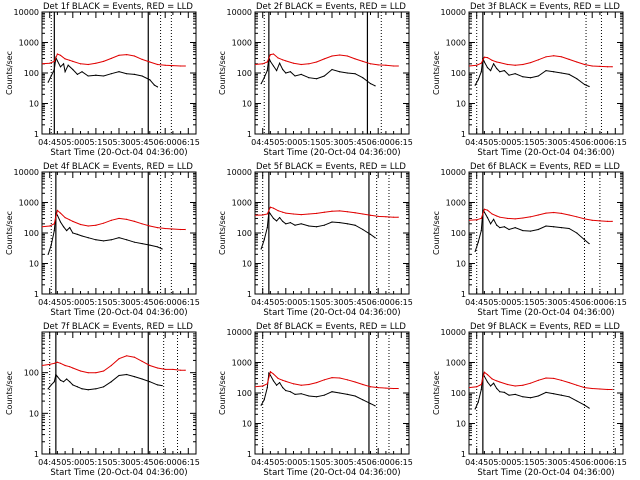 This screenshot has width=640, height=480. I want to click on x-tick-label: 06:15, so click(615, 462).